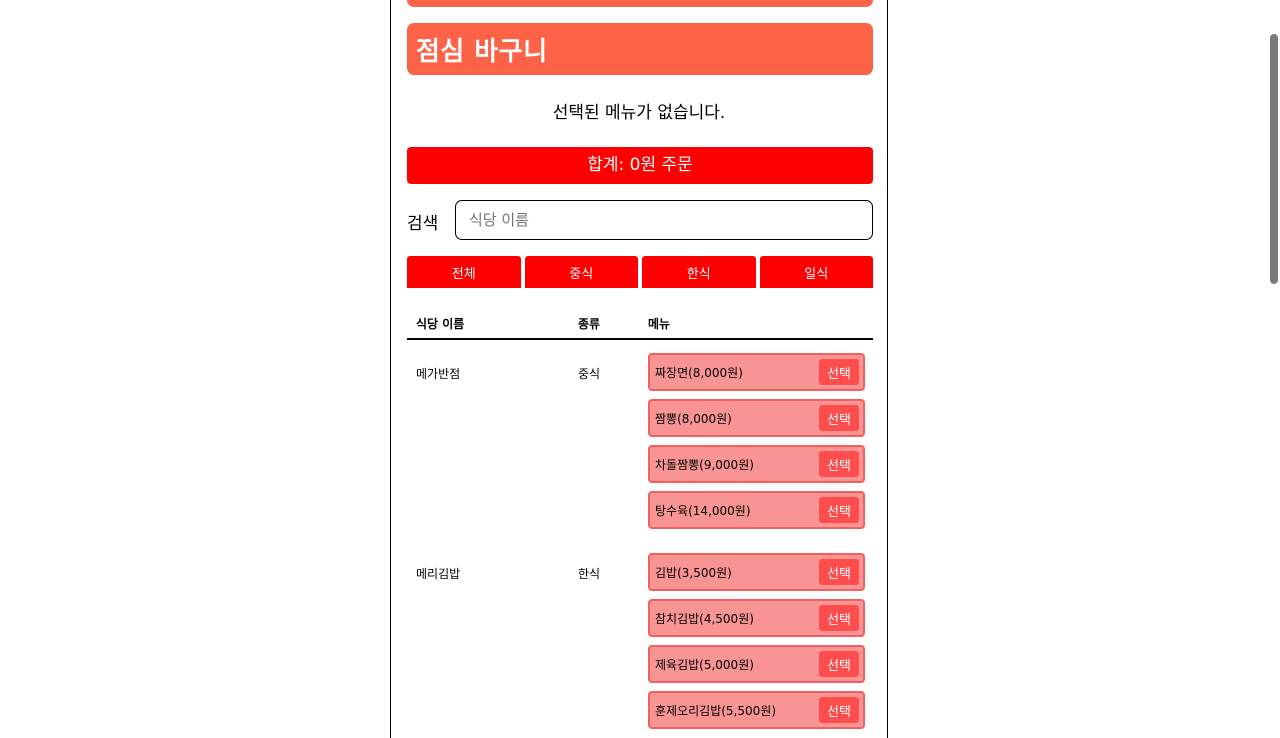  Describe the element at coordinates (693, 572) in the screenshot. I see `menu-item-label: 김밥(3,500원)` at that location.